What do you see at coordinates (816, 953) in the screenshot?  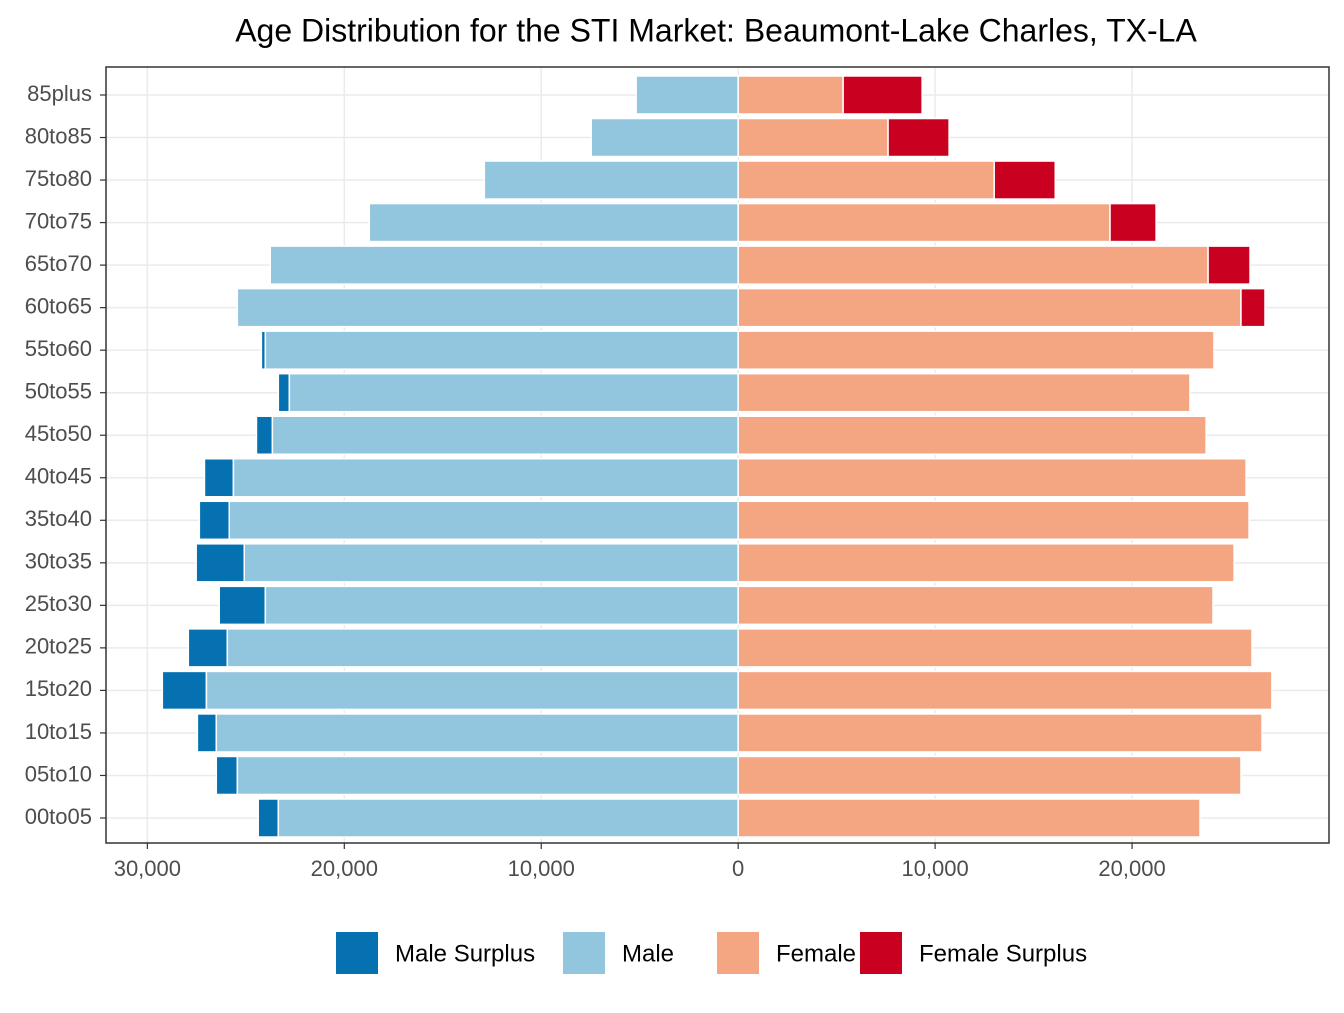 I see `legend-label: Female` at bounding box center [816, 953].